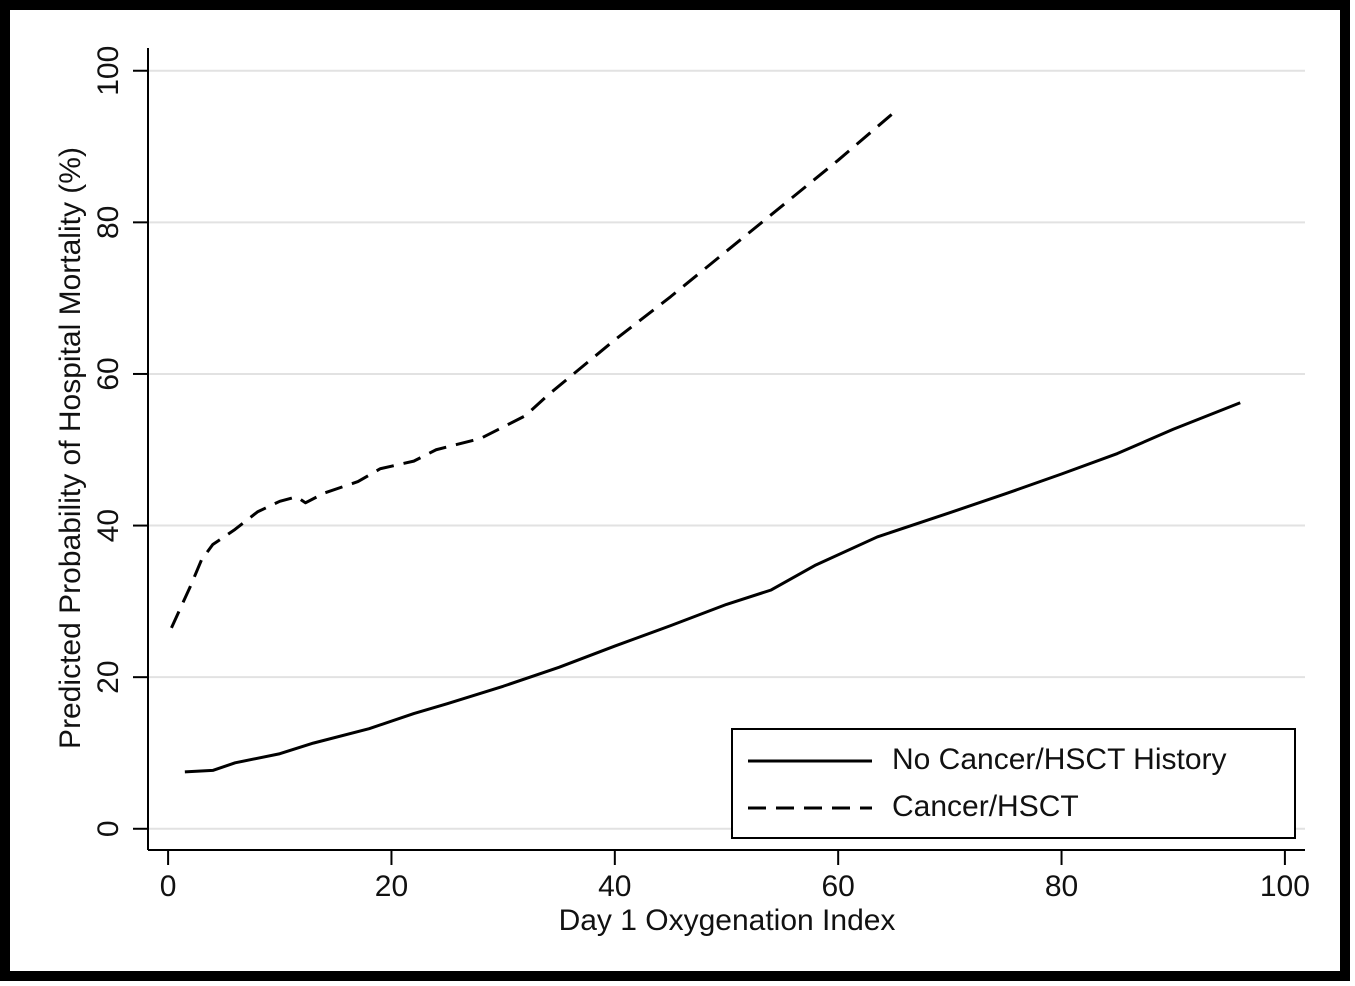 The image size is (1355, 986). What do you see at coordinates (1061, 886) in the screenshot?
I see `x-tick-label: 80` at bounding box center [1061, 886].